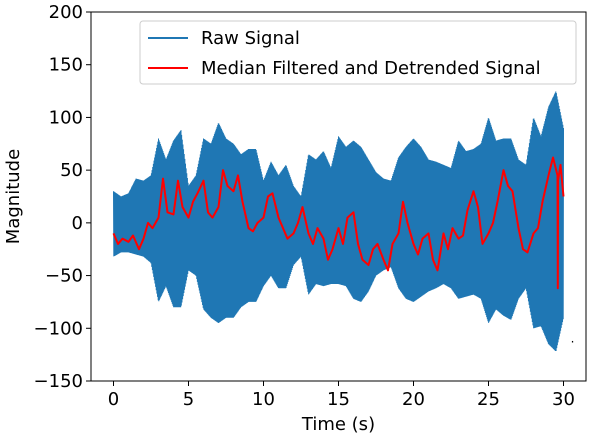 Image resolution: width=591 pixels, height=442 pixels. I want to click on x-tick-label: 15, so click(338, 399).